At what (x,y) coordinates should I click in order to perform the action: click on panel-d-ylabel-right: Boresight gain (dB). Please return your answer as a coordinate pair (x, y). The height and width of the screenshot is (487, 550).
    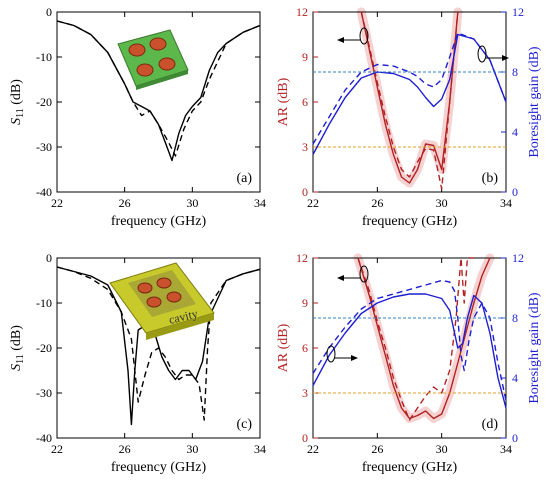
    Looking at the image, I should click on (534, 348).